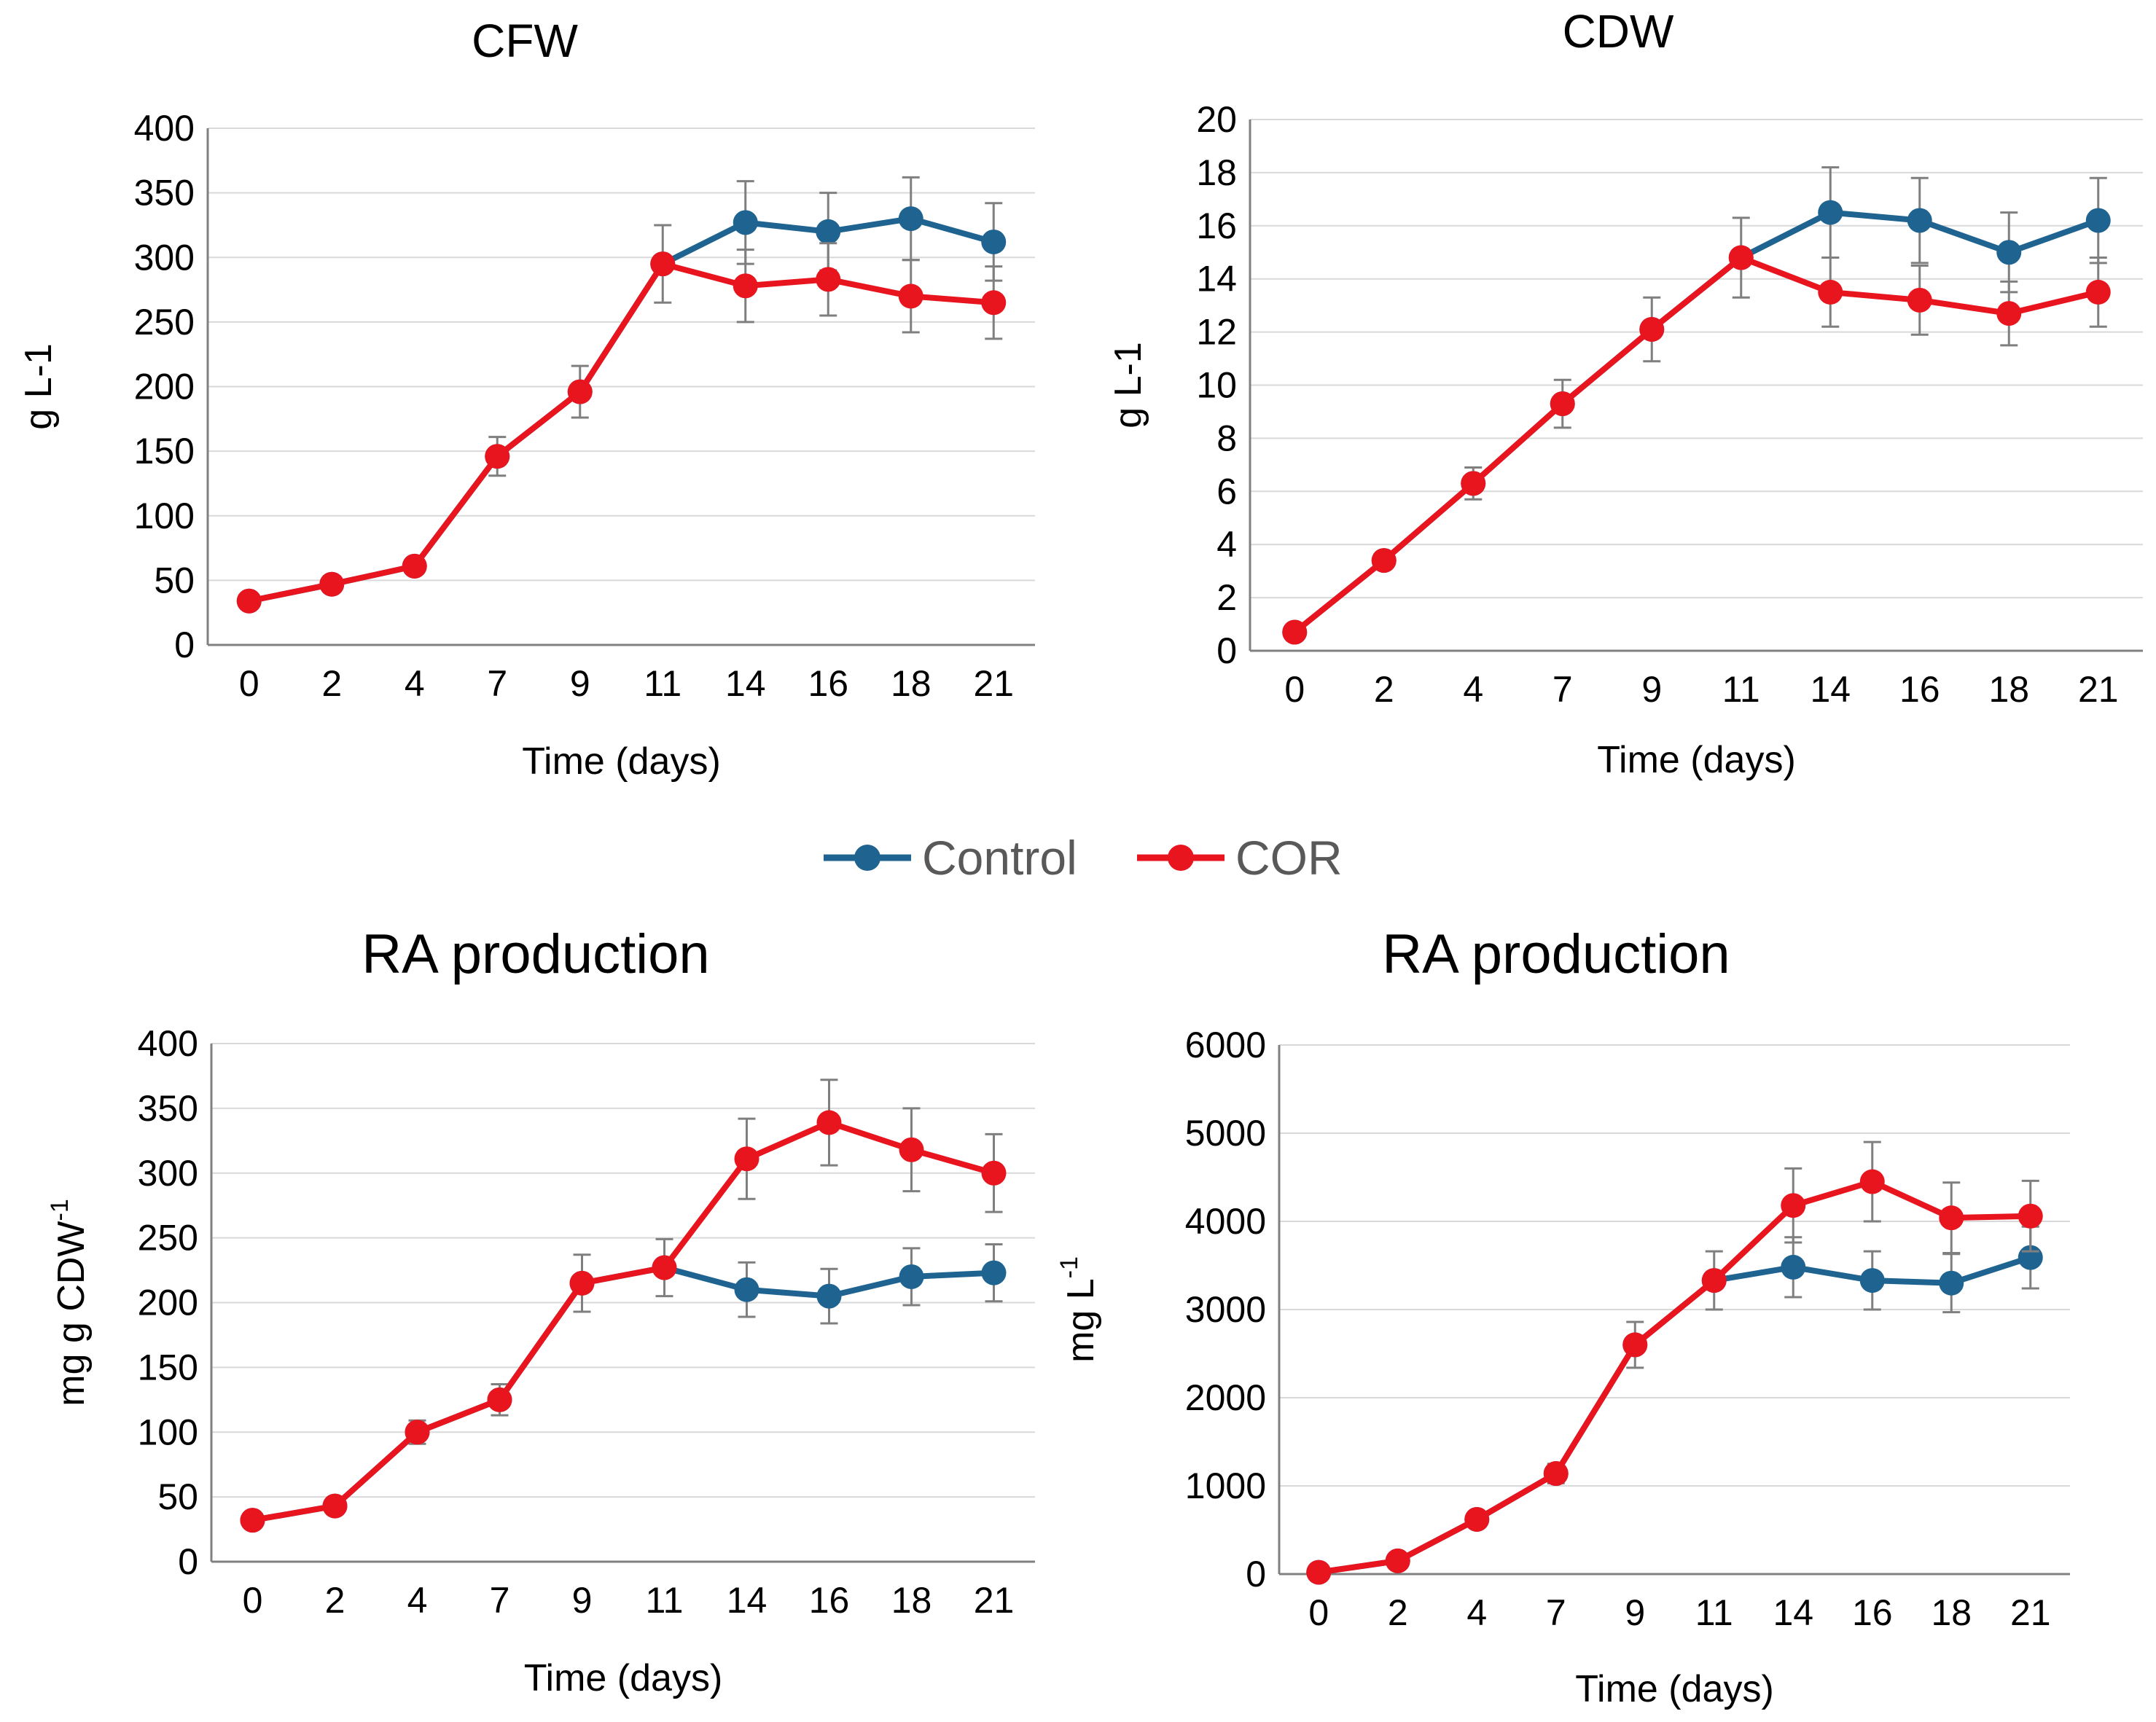 This screenshot has width=2156, height=1722. What do you see at coordinates (1227, 544) in the screenshot?
I see `y-tick-label: 4` at bounding box center [1227, 544].